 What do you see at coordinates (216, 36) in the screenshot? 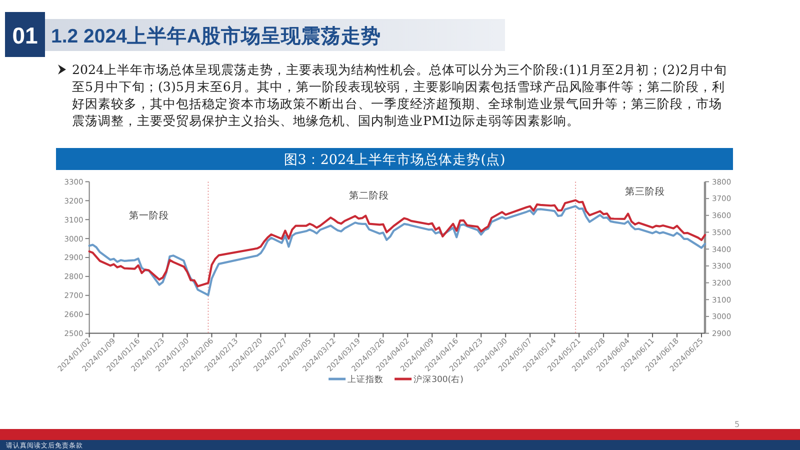
I see `chart-title: 1.2 2024上半年A股市场呈现震荡走势` at bounding box center [216, 36].